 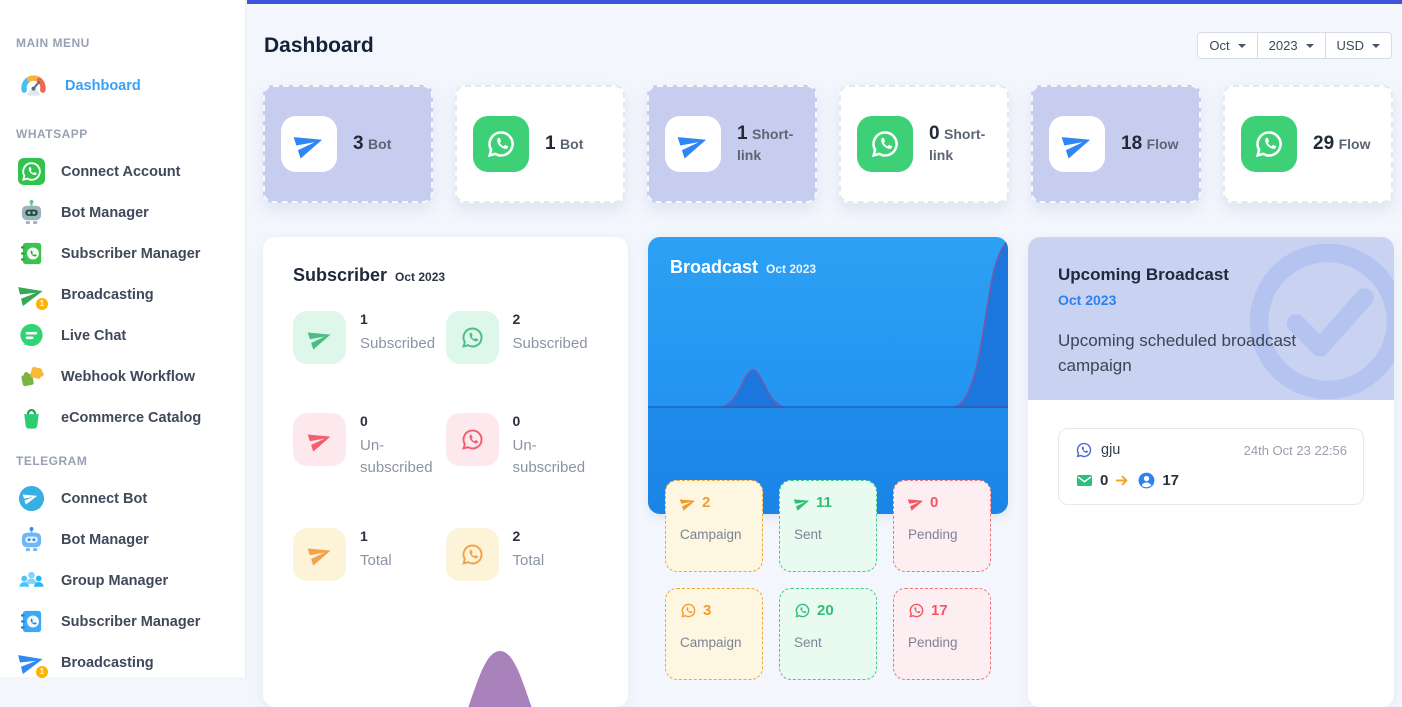 I want to click on tile-value: 1, so click(x=364, y=534).